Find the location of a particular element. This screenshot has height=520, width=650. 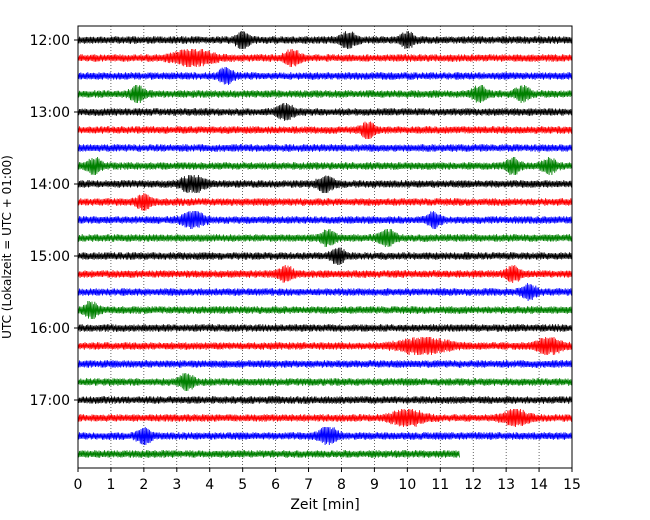

y-tick-label-13-00: 13:00 is located at coordinates (50, 113).